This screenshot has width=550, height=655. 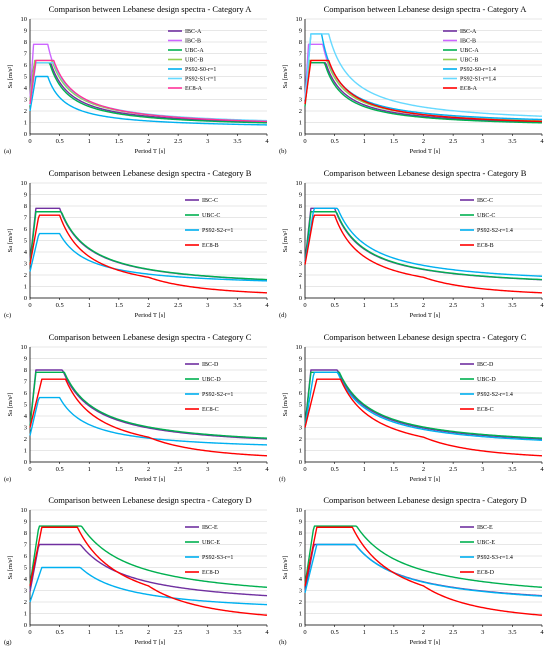 I want to click on legend-label: IBC-E, so click(x=210, y=528).